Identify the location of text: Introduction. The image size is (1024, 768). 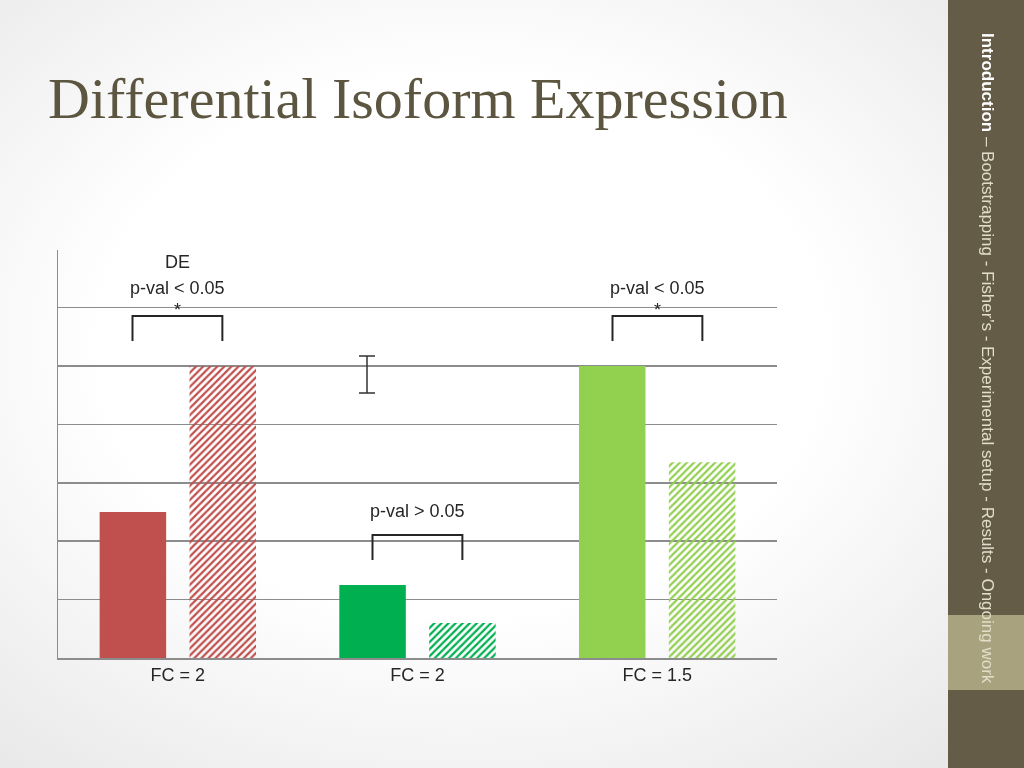
(987, 83).